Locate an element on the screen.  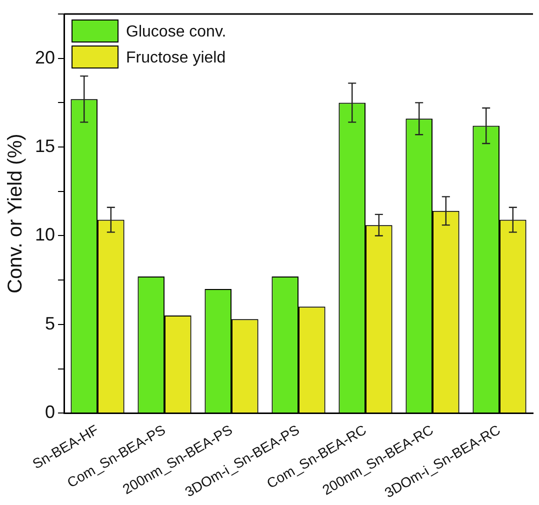
legend-label: Fructose yield is located at coordinates (176, 57).